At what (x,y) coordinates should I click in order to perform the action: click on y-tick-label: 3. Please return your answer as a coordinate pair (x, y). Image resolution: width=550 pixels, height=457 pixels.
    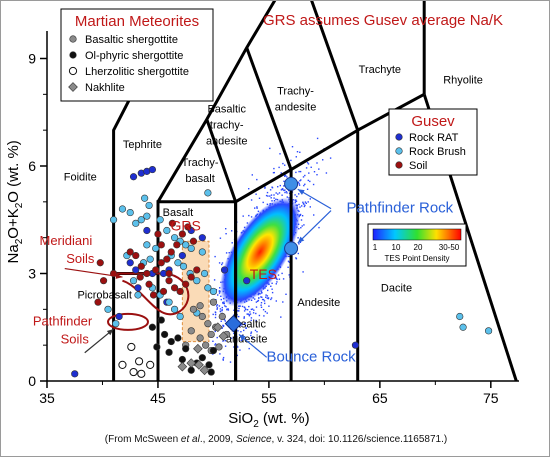
    Looking at the image, I should click on (32, 274).